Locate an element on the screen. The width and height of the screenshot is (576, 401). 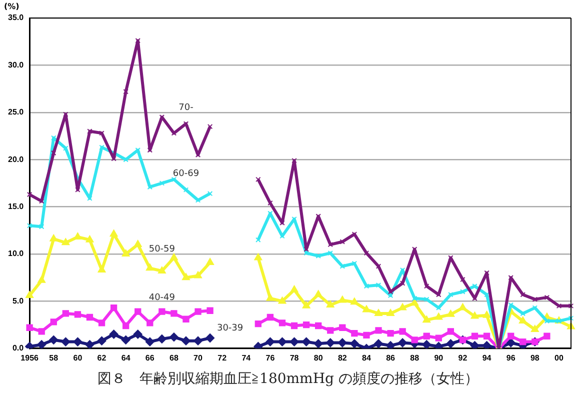
y-tick-label: 5.0 is located at coordinates (18, 301).